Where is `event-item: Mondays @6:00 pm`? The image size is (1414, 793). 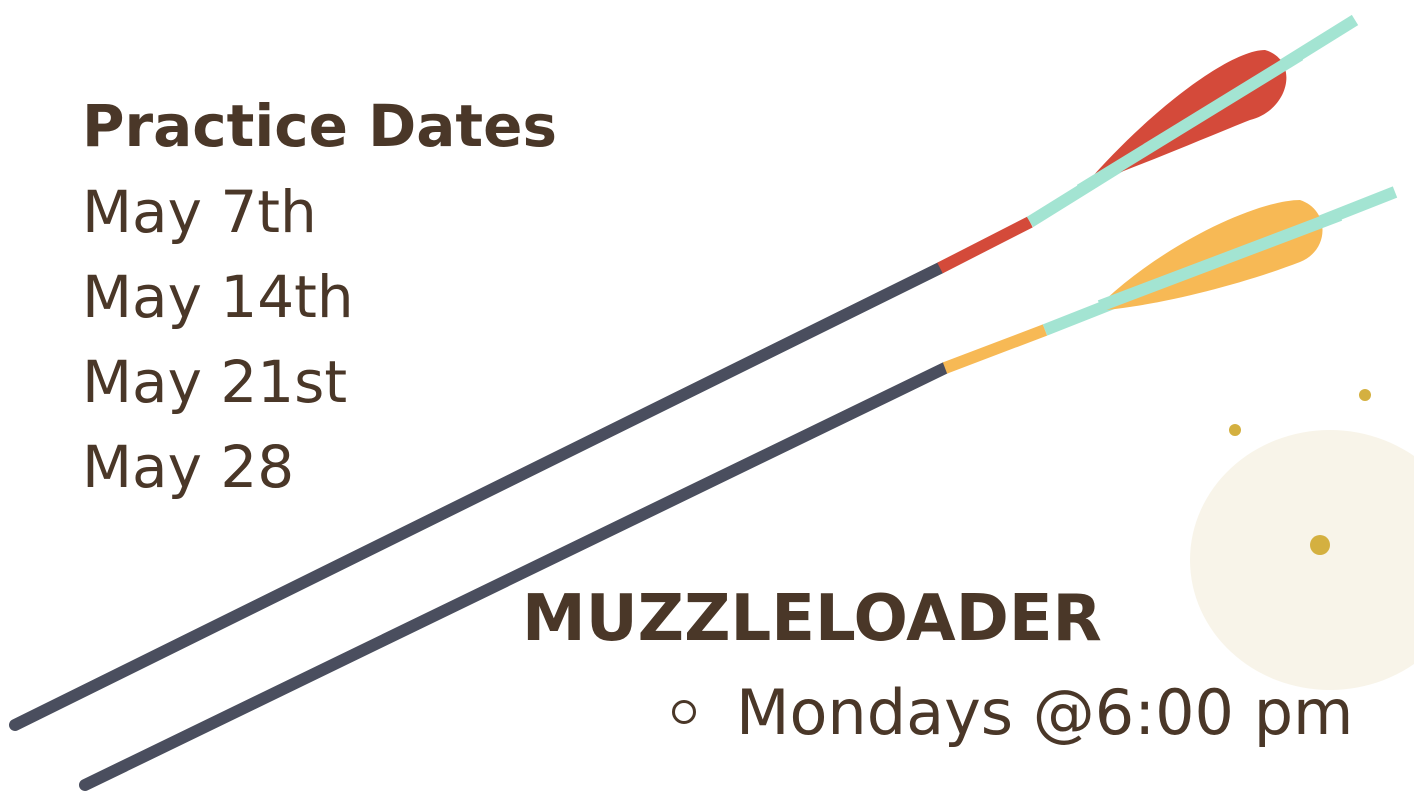 event-item: Mondays @6:00 pm is located at coordinates (1045, 712).